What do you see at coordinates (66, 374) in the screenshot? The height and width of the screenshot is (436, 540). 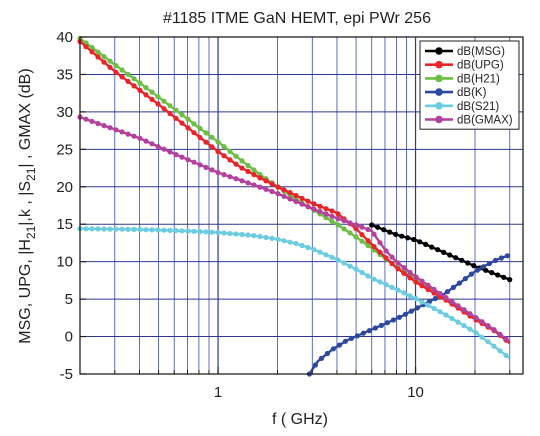 I see `y-tick-label: -5` at bounding box center [66, 374].